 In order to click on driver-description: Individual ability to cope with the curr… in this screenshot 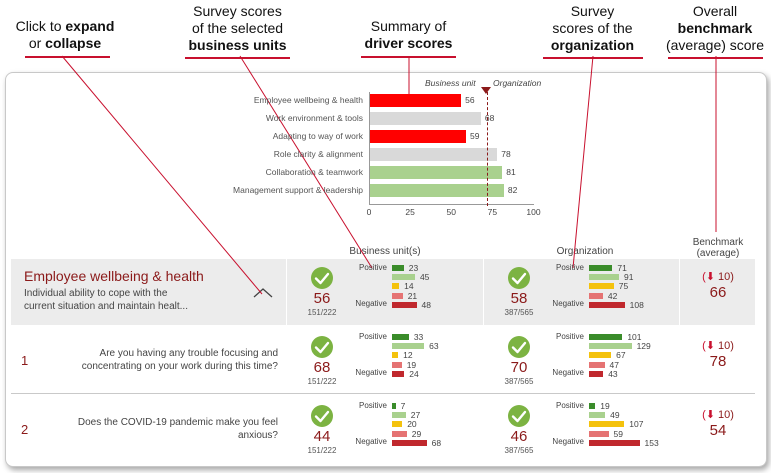, I will do `click(106, 300)`.